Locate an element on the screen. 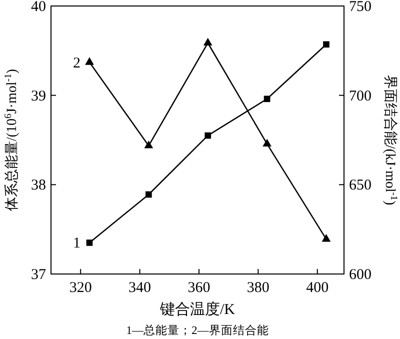  y2-tick-label: 600 is located at coordinates (360, 275).